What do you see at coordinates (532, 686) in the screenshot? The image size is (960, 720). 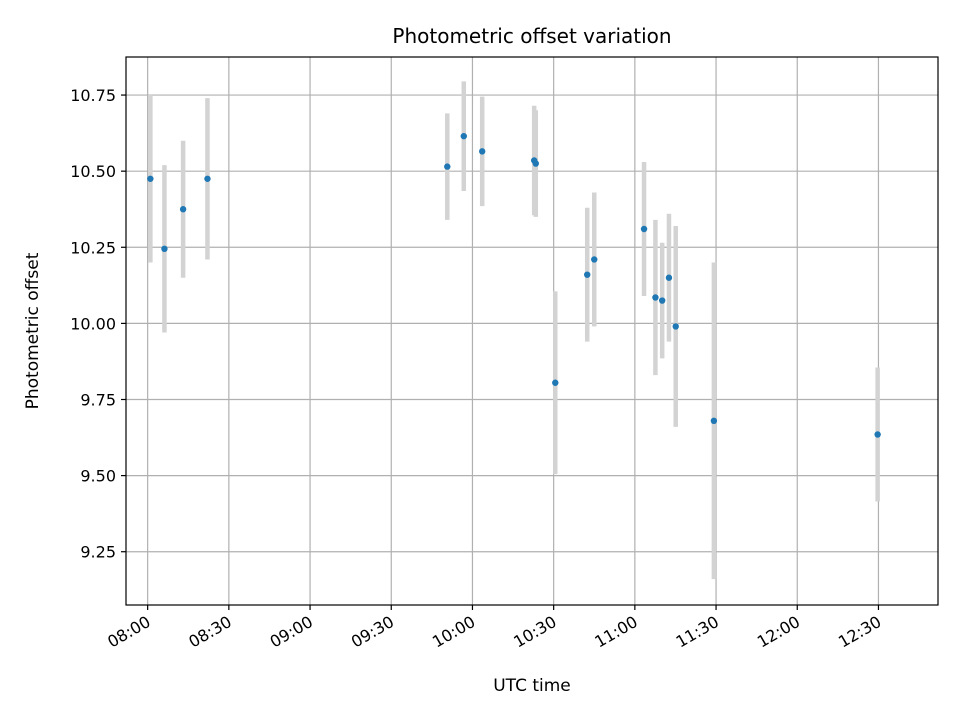 I see `x-axis-title: UTC time` at bounding box center [532, 686].